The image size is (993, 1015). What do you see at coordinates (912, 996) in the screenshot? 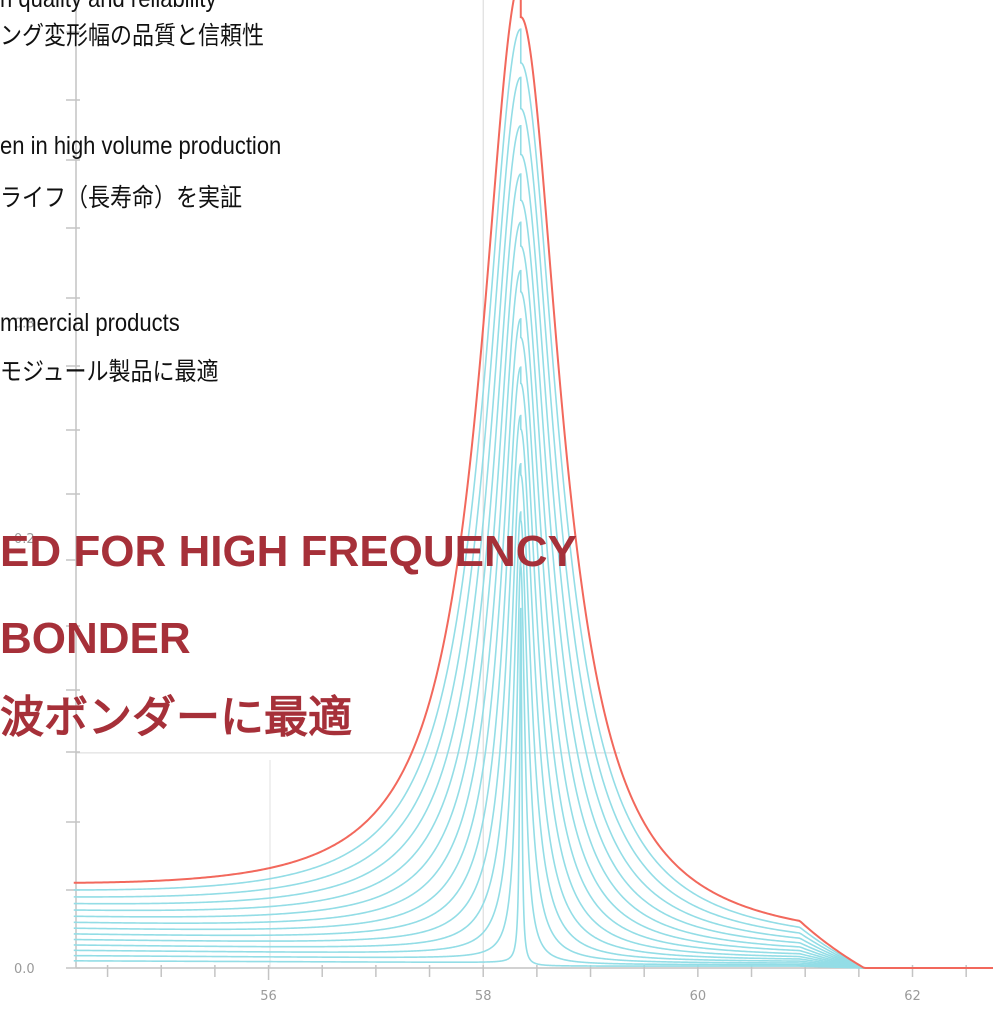
I see `x-tick-label-62: 62` at bounding box center [912, 996].